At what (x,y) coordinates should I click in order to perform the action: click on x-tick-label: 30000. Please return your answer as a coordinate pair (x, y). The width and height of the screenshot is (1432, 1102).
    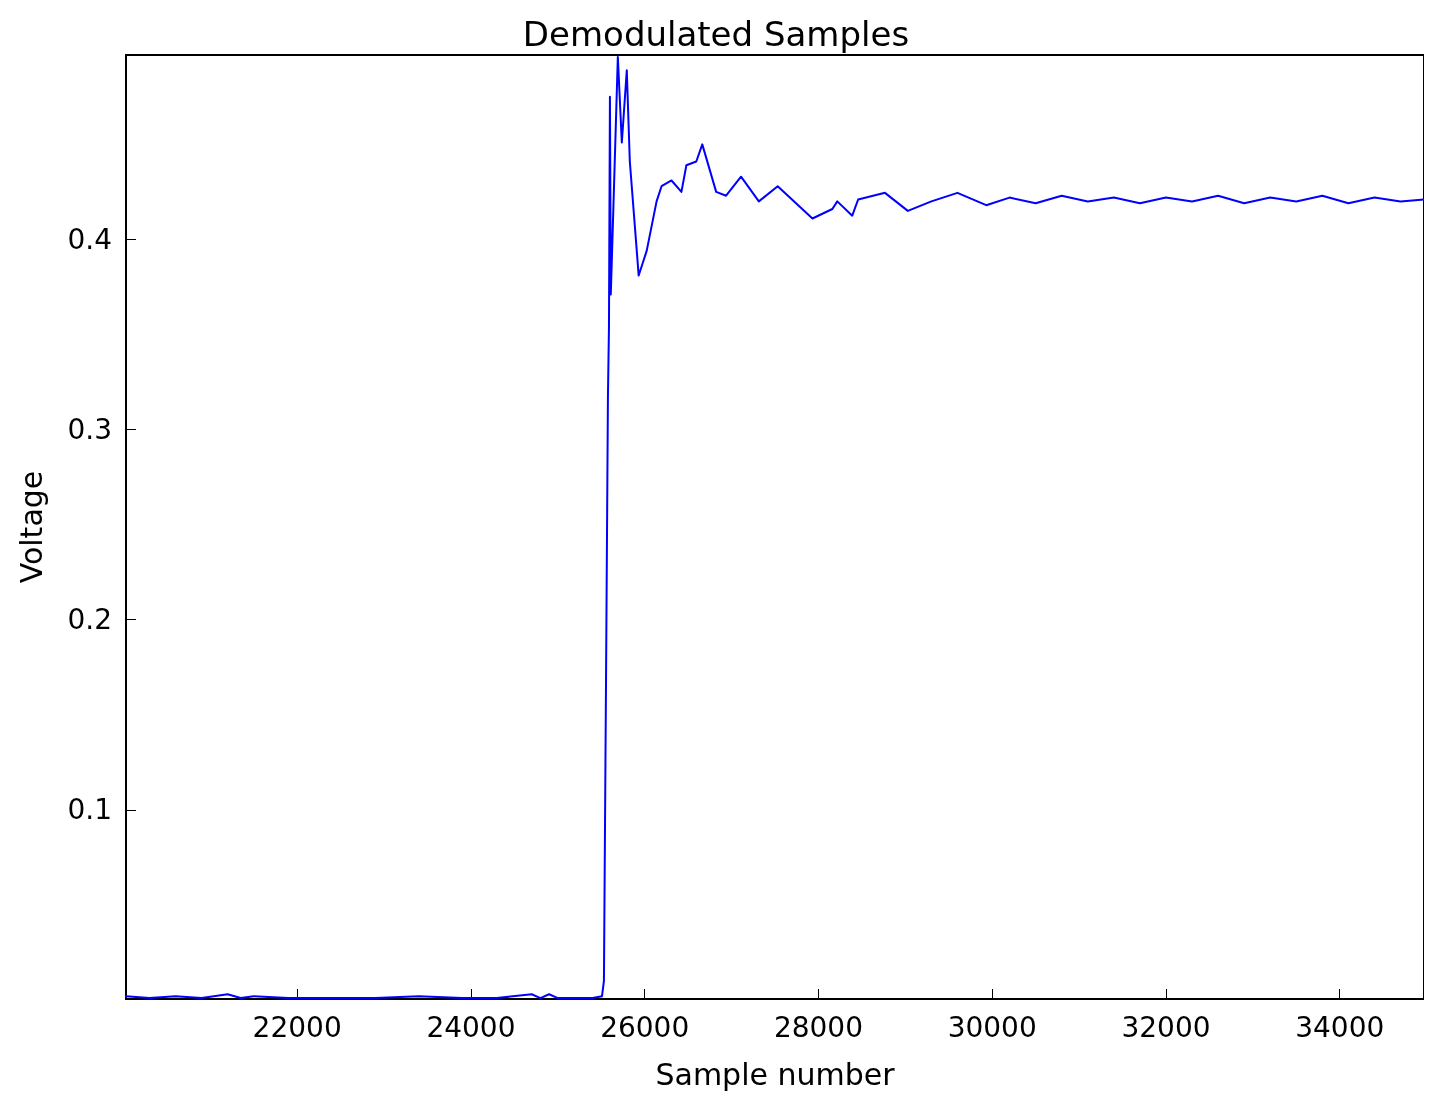
    Looking at the image, I should click on (992, 1027).